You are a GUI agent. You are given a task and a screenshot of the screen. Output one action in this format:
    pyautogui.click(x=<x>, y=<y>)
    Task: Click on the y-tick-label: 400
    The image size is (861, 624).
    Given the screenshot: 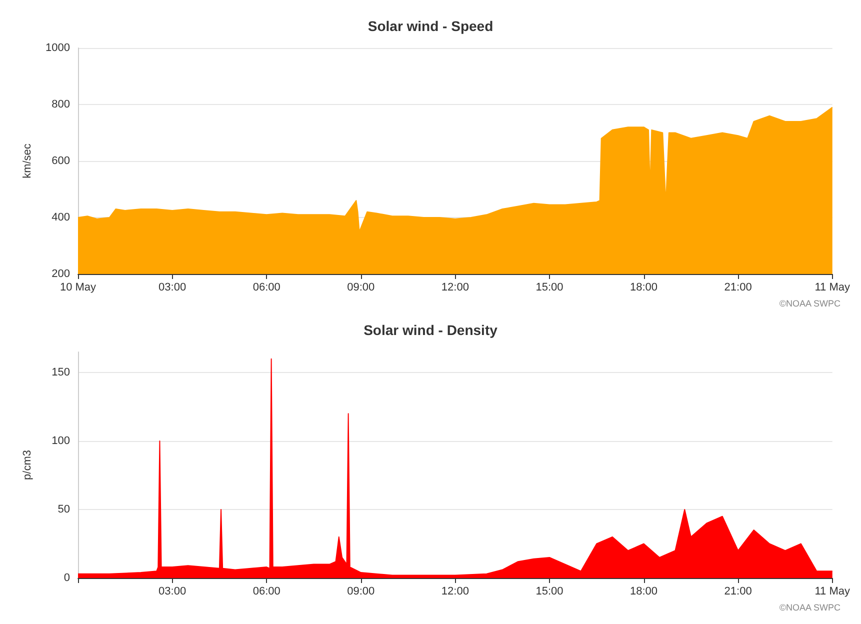 What is the action you would take?
    pyautogui.click(x=61, y=218)
    